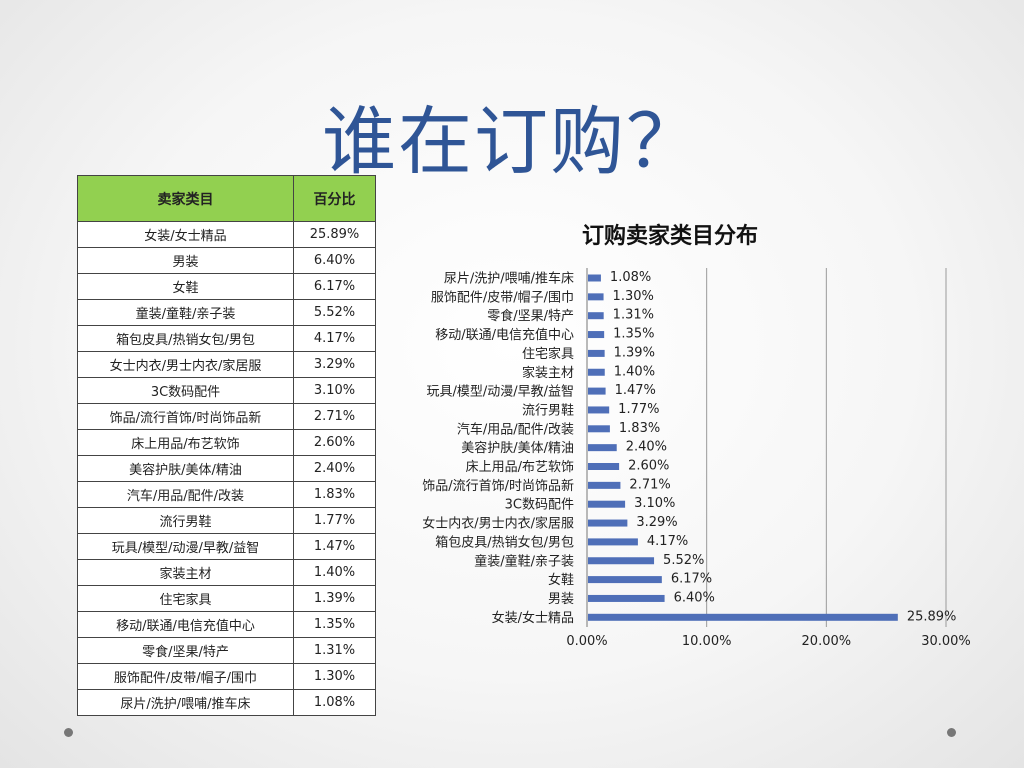 The height and width of the screenshot is (768, 1024). Describe the element at coordinates (524, 561) in the screenshot. I see `category-label: 童装/童鞋/亲子装` at that location.